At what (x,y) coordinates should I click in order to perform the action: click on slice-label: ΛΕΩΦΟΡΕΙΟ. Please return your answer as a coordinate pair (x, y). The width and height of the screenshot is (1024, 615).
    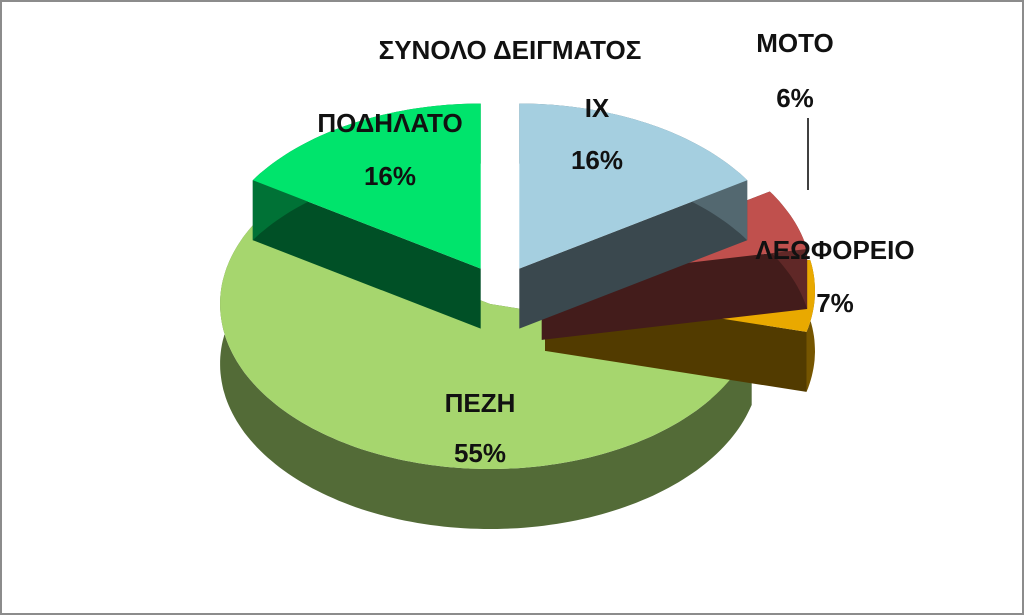
    Looking at the image, I should click on (834, 250).